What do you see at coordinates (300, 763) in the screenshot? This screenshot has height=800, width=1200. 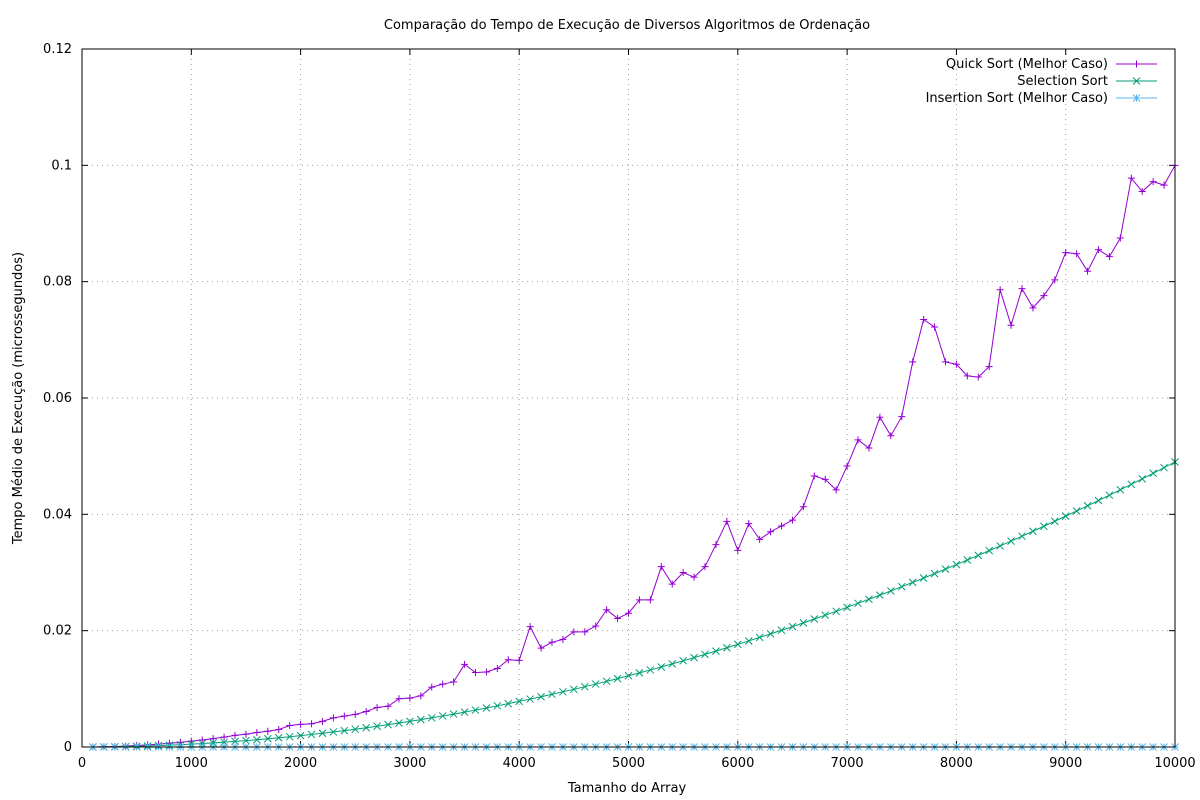 I see `x-tick-label: 2000` at bounding box center [300, 763].